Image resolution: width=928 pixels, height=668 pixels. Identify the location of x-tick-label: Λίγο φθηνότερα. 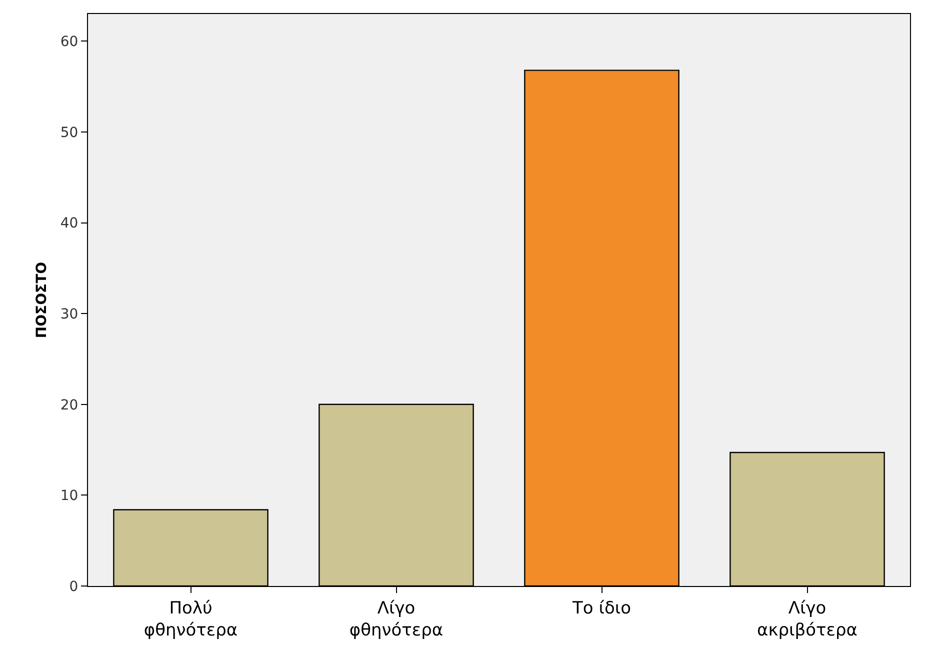
(396, 619).